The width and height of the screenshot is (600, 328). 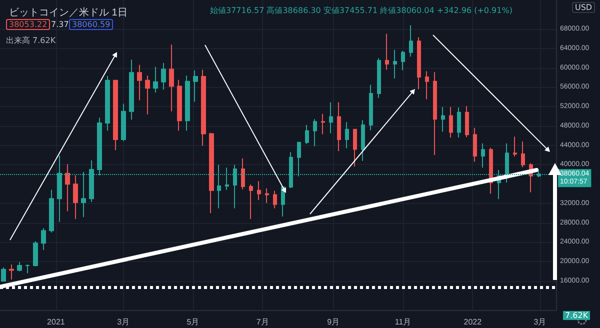 I want to click on text: ビットコイン／米ドル 1日, so click(x=68, y=12).